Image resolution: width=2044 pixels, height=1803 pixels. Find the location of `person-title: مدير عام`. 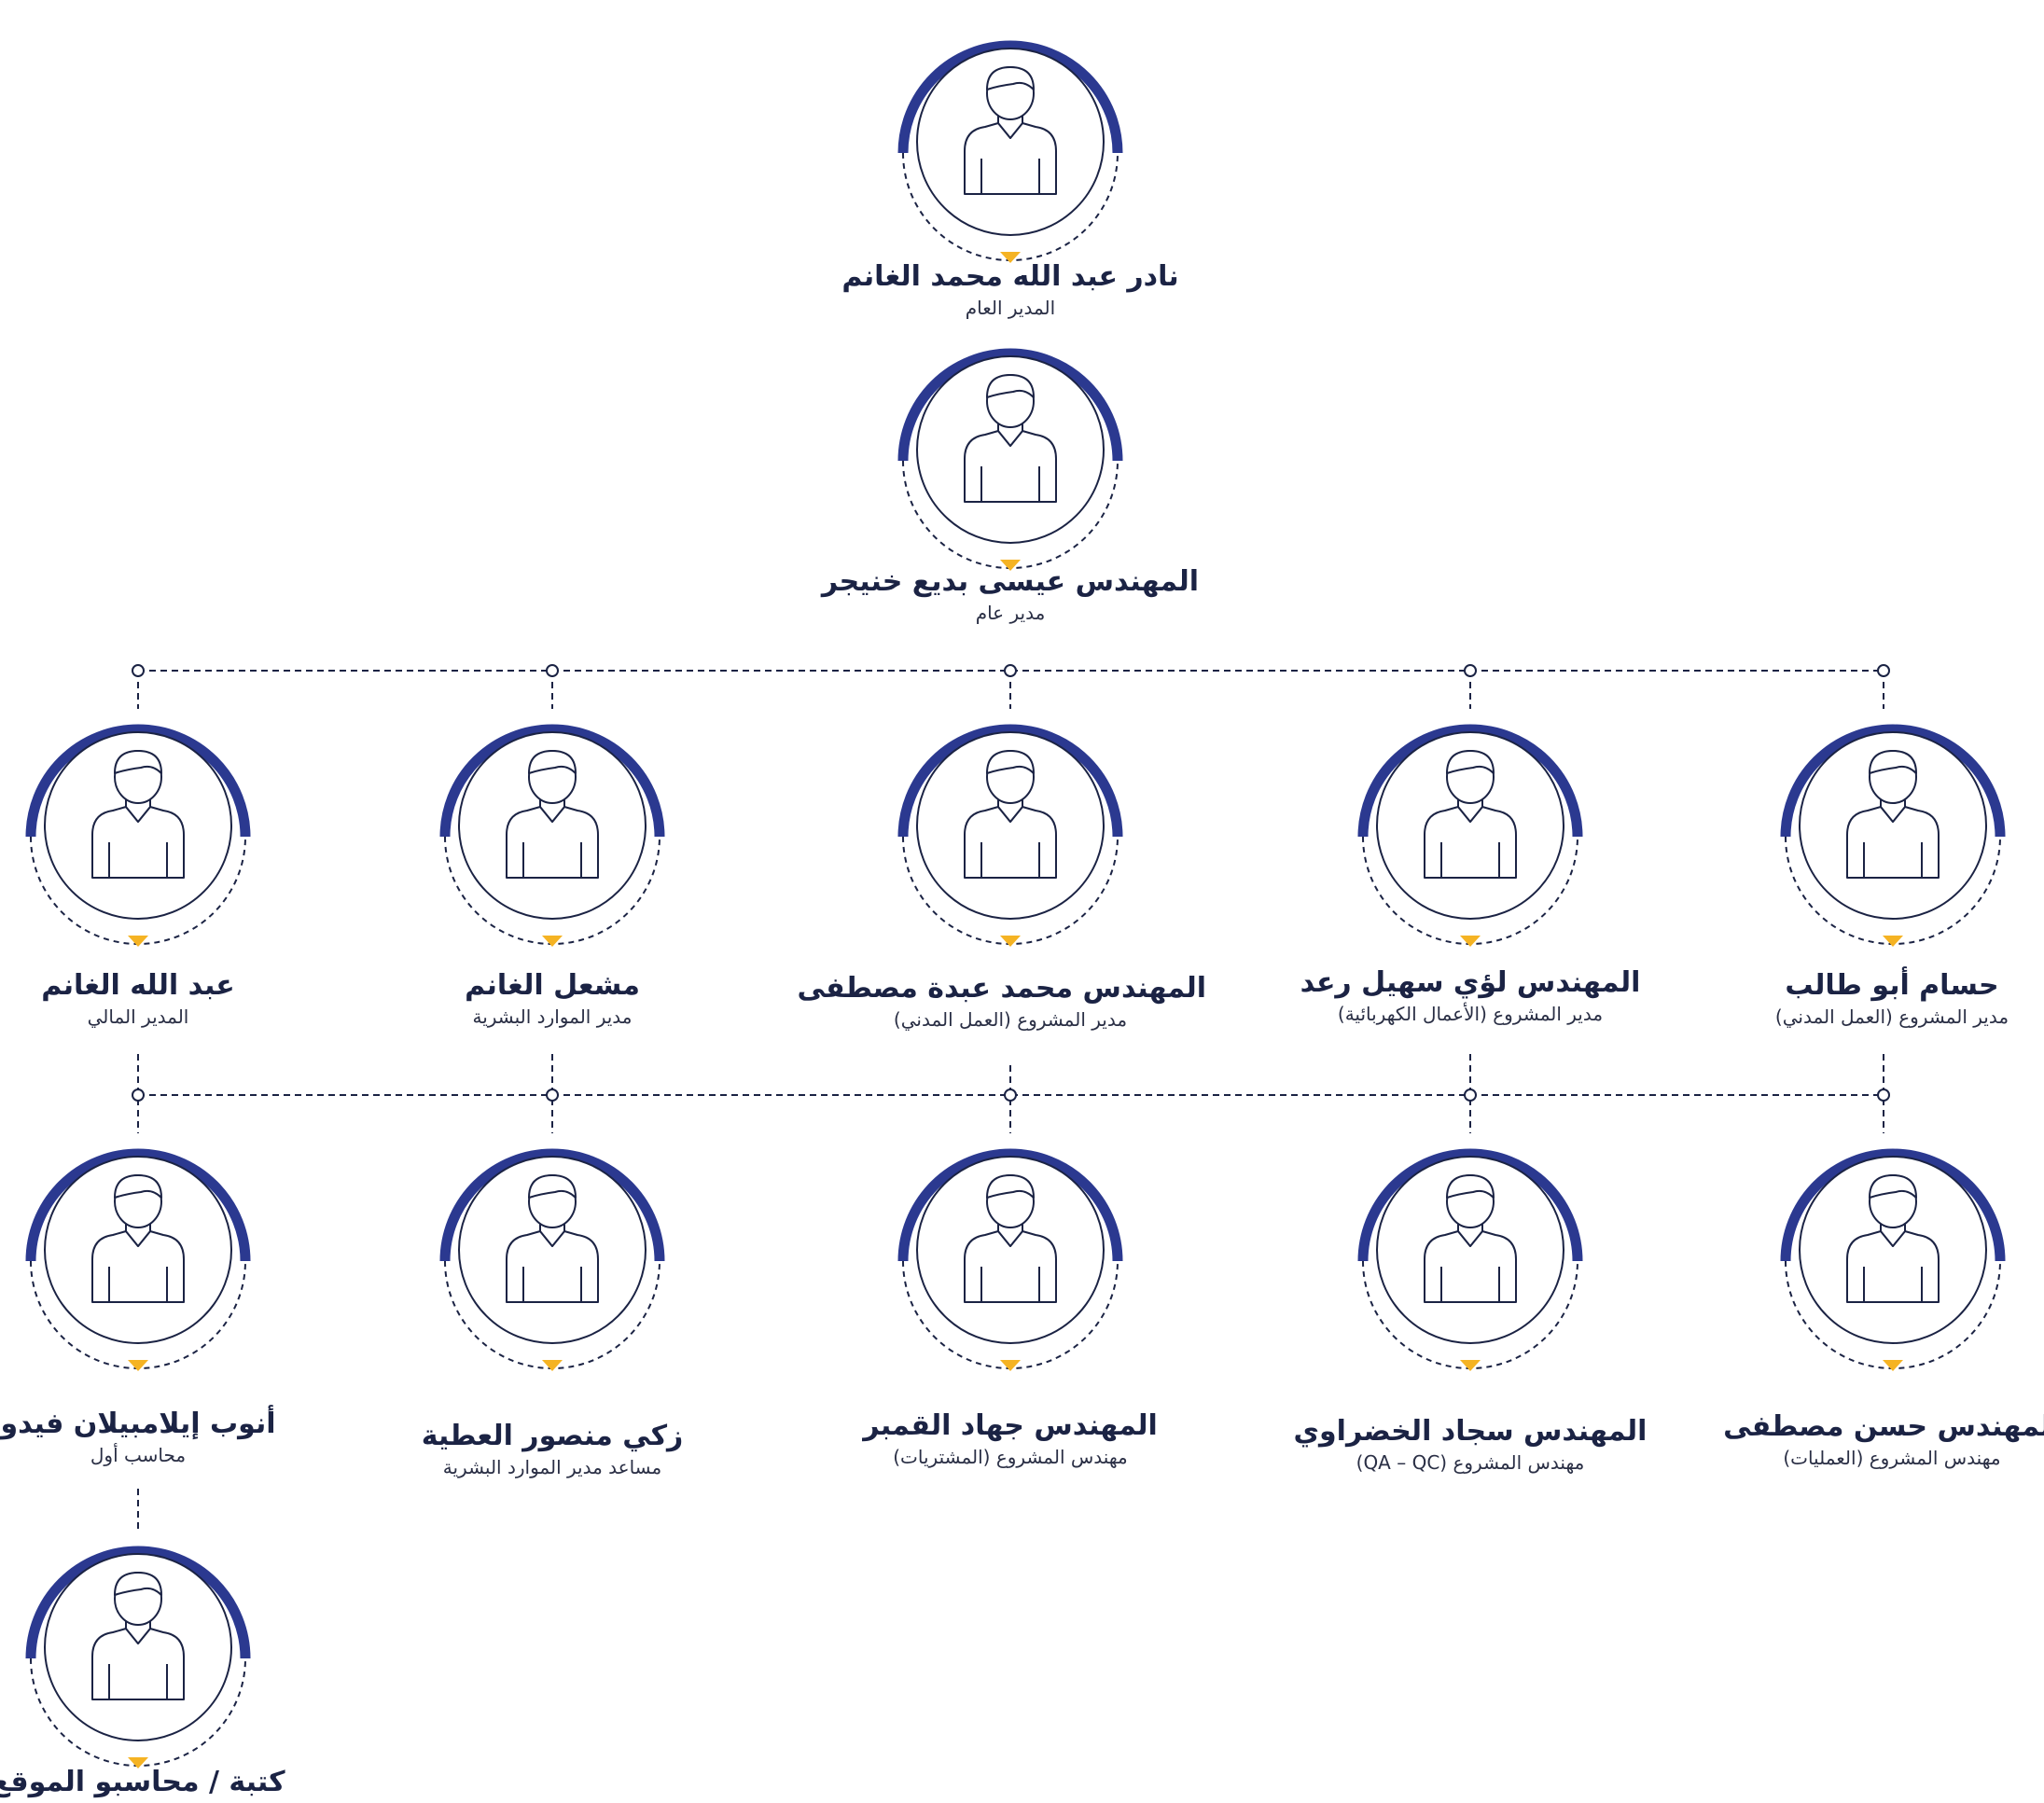

person-title: مدير عام is located at coordinates (1010, 613).